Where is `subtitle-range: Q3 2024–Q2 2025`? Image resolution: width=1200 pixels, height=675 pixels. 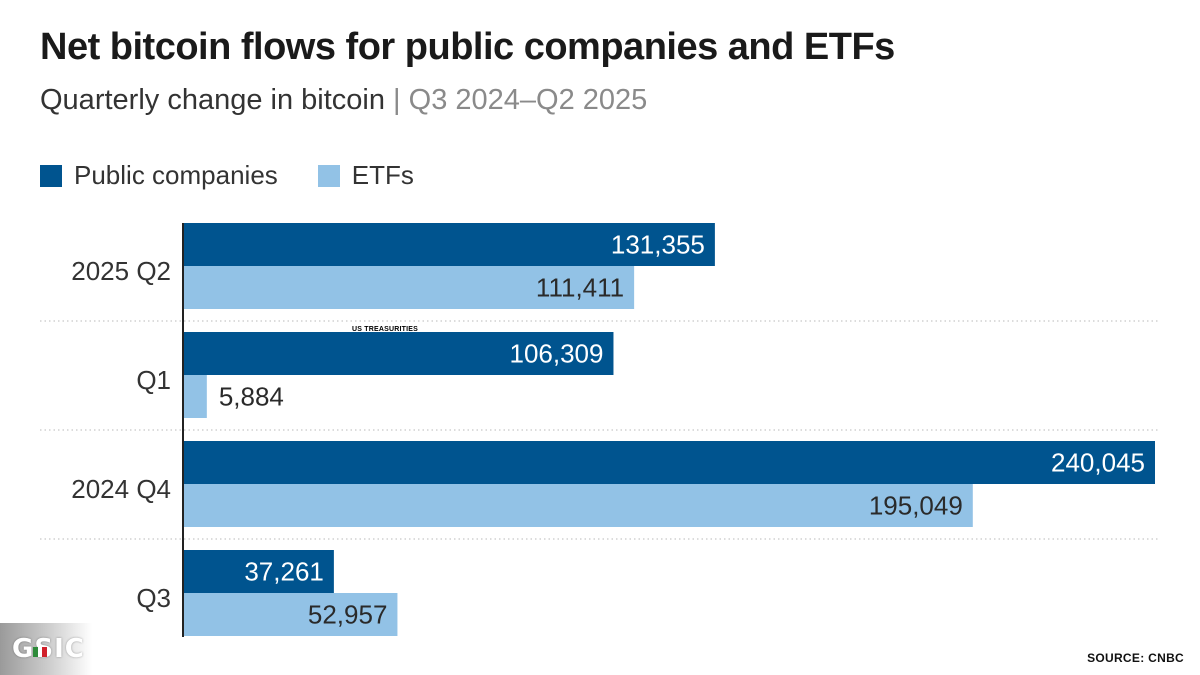
subtitle-range: Q3 2024–Q2 2025 is located at coordinates (528, 100).